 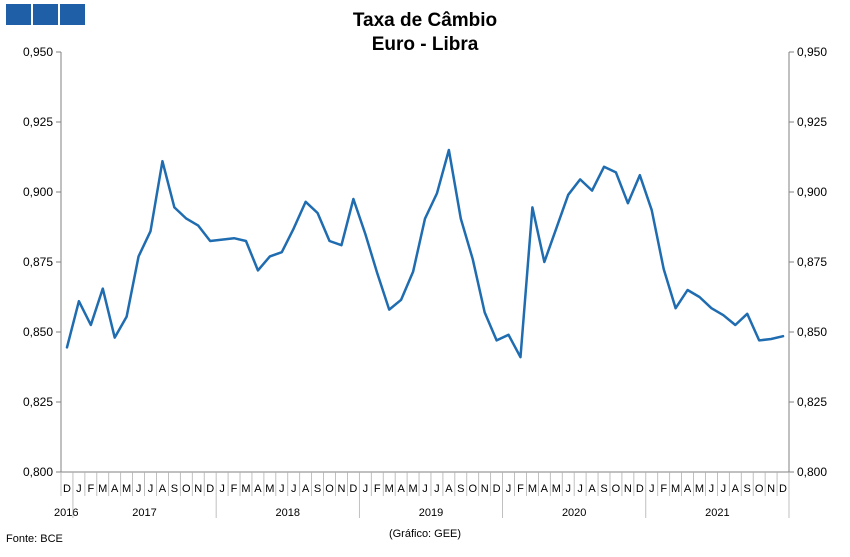 I want to click on y-tick-label-right: 0,825, so click(x=812, y=402).